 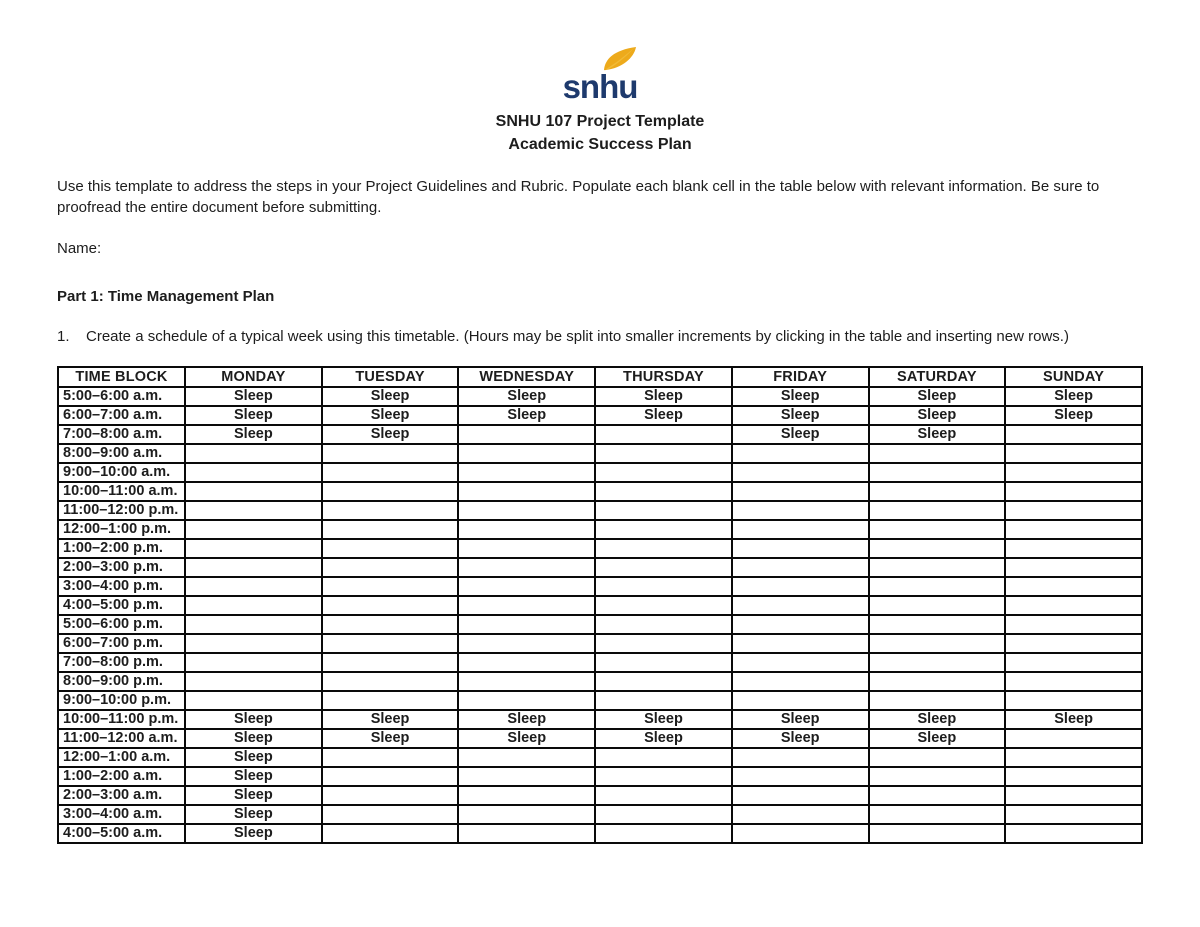 What do you see at coordinates (121, 681) in the screenshot?
I see `time-block-cell: 8:00–9:00 p.m.` at bounding box center [121, 681].